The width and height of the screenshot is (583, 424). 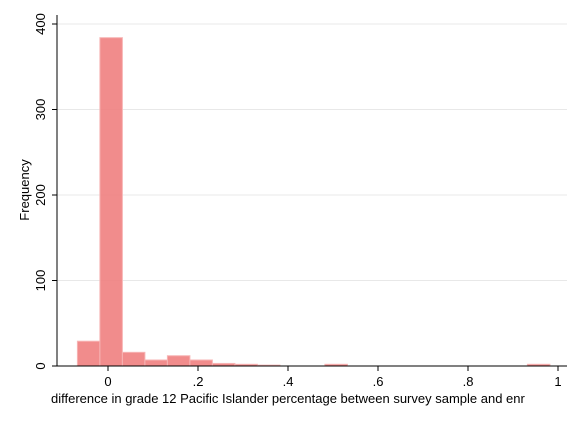 What do you see at coordinates (40, 281) in the screenshot?
I see `y-tick-label: 100` at bounding box center [40, 281].